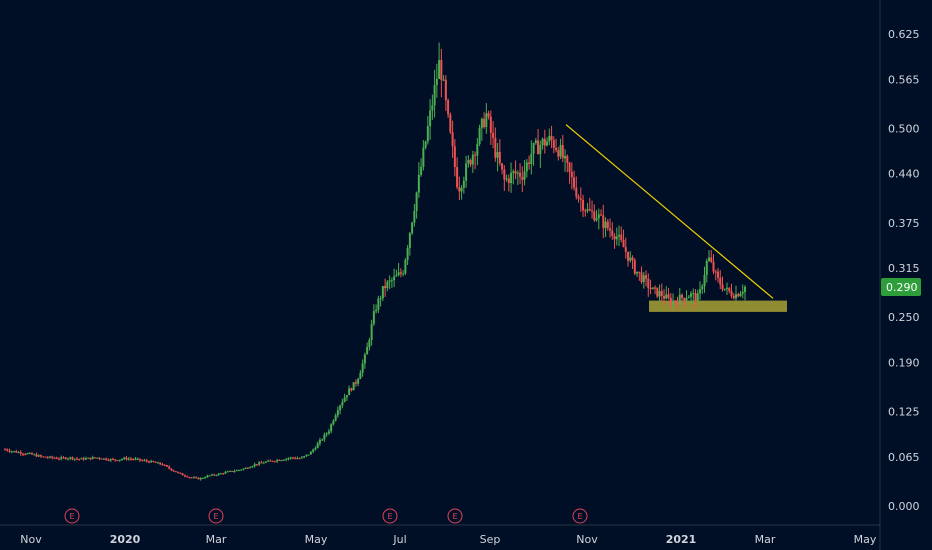 This screenshot has height=550, width=932. Describe the element at coordinates (669, 211) in the screenshot. I see `trend-line` at that location.